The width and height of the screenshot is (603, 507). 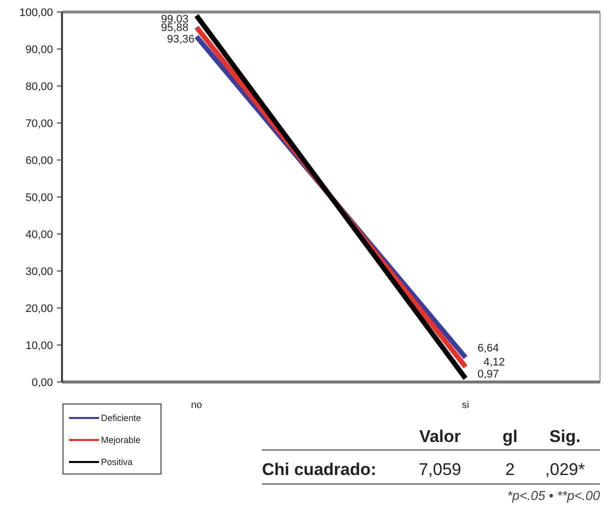 What do you see at coordinates (39, 50) in the screenshot?
I see `y-tick-label: 90,00` at bounding box center [39, 50].